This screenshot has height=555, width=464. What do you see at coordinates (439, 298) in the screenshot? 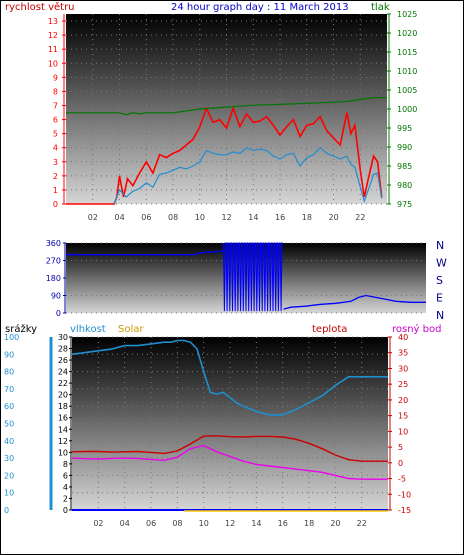
I see `direction-compass-label: E` at bounding box center [439, 298].